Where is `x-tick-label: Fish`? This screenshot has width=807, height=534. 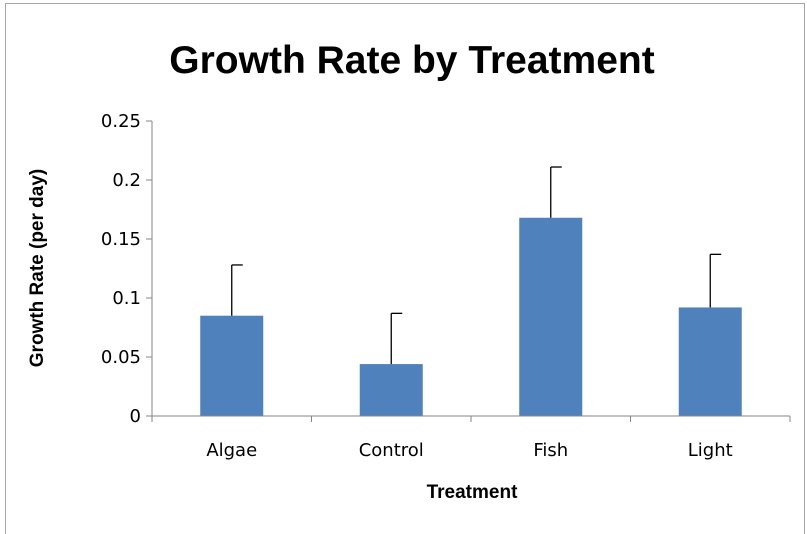 x-tick-label: Fish is located at coordinates (550, 450).